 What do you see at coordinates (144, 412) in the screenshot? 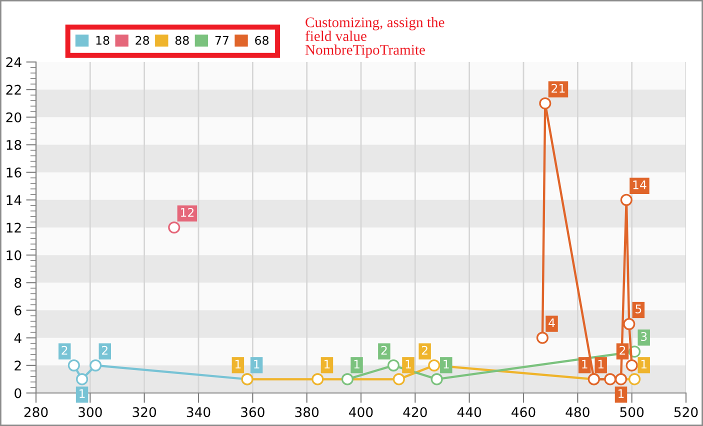
I see `x-tick-label: 320` at bounding box center [144, 412].